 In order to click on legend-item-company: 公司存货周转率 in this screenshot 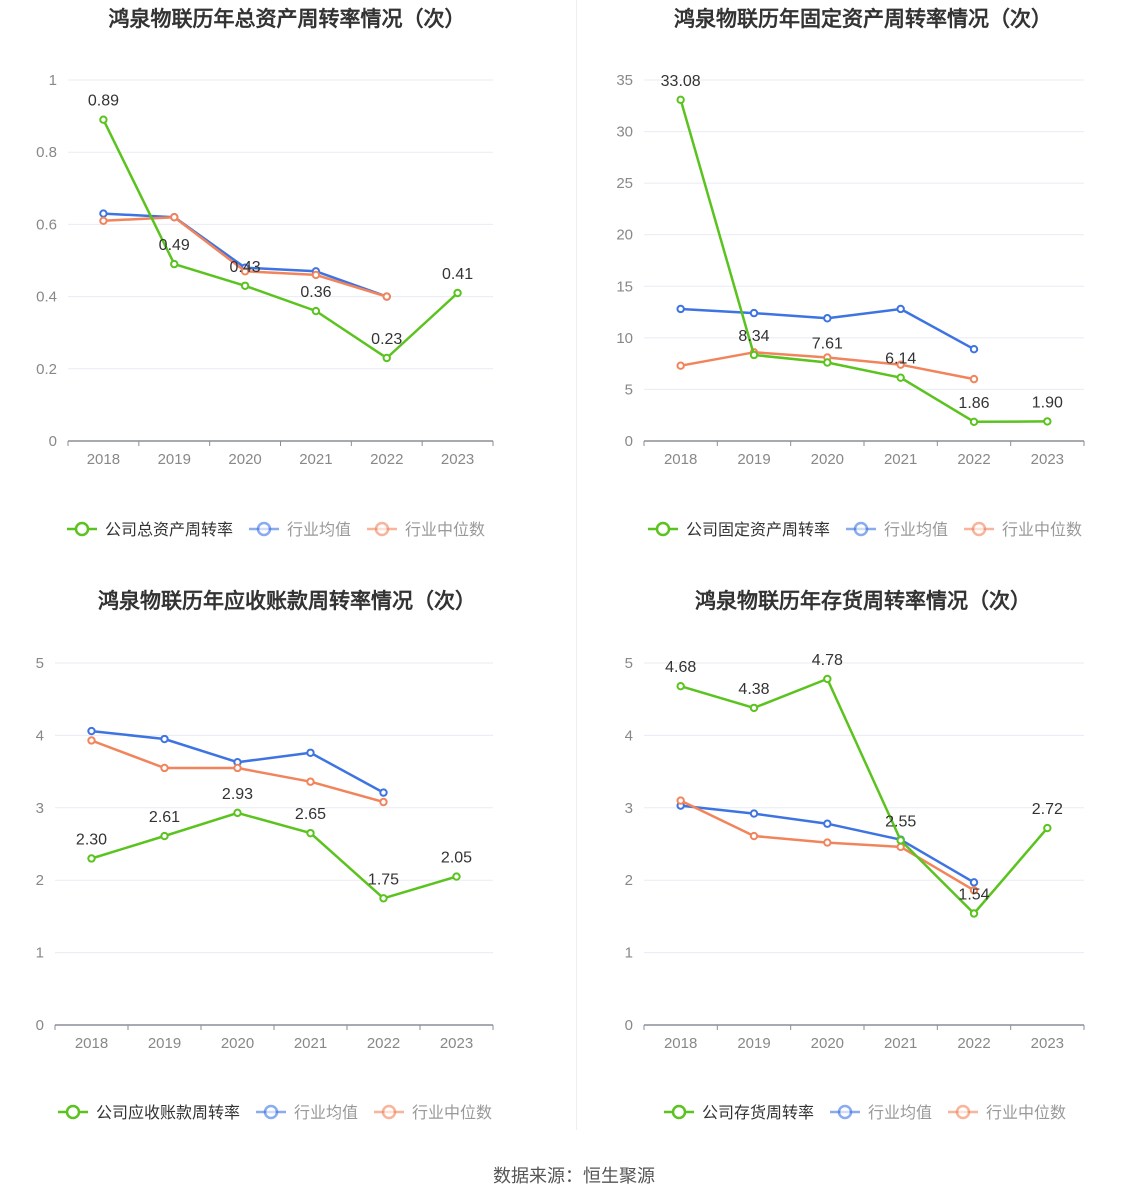, I will do `click(739, 1113)`.